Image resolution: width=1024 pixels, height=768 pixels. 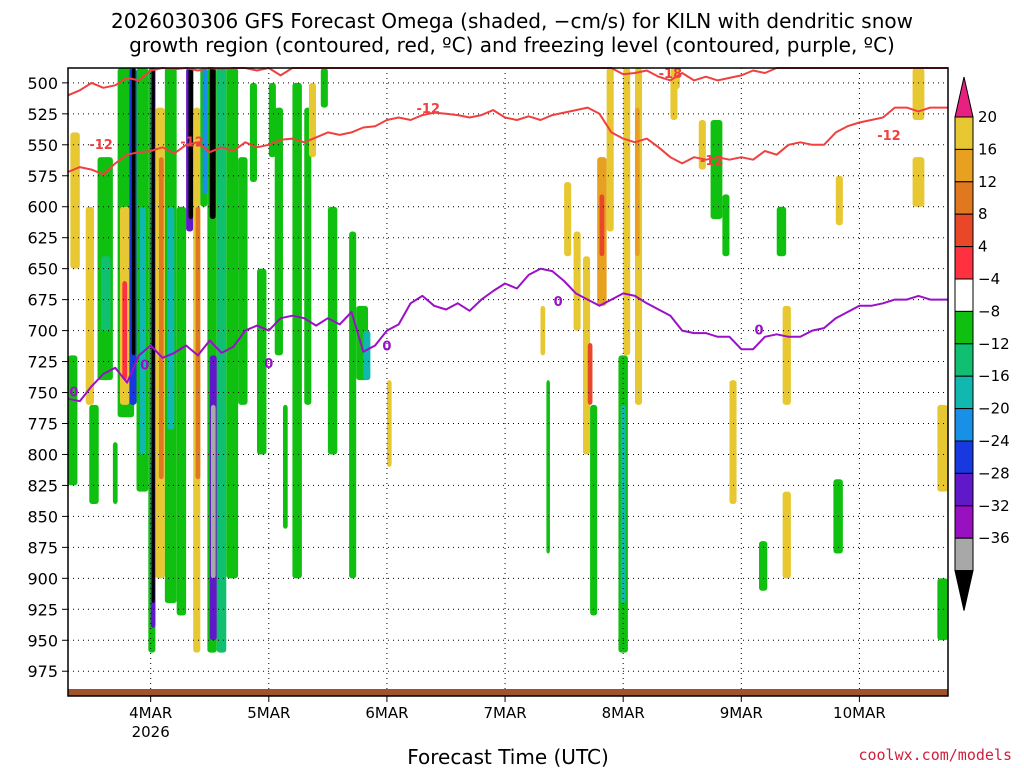 What do you see at coordinates (42, 609) in the screenshot?
I see `y-tick-label-17: 925` at bounding box center [42, 609].